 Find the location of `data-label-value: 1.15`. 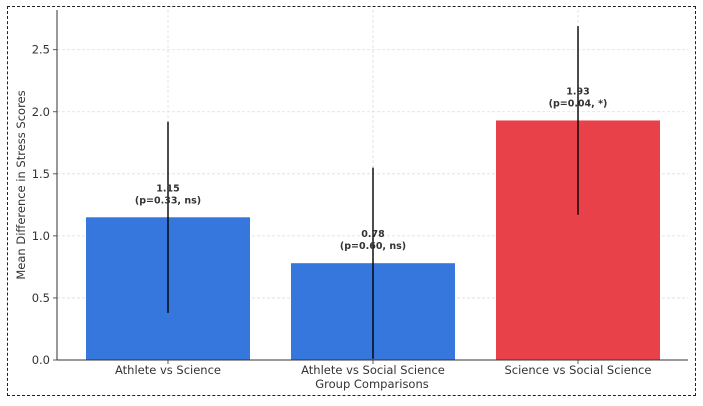

data-label-value: 1.15 is located at coordinates (167, 188).